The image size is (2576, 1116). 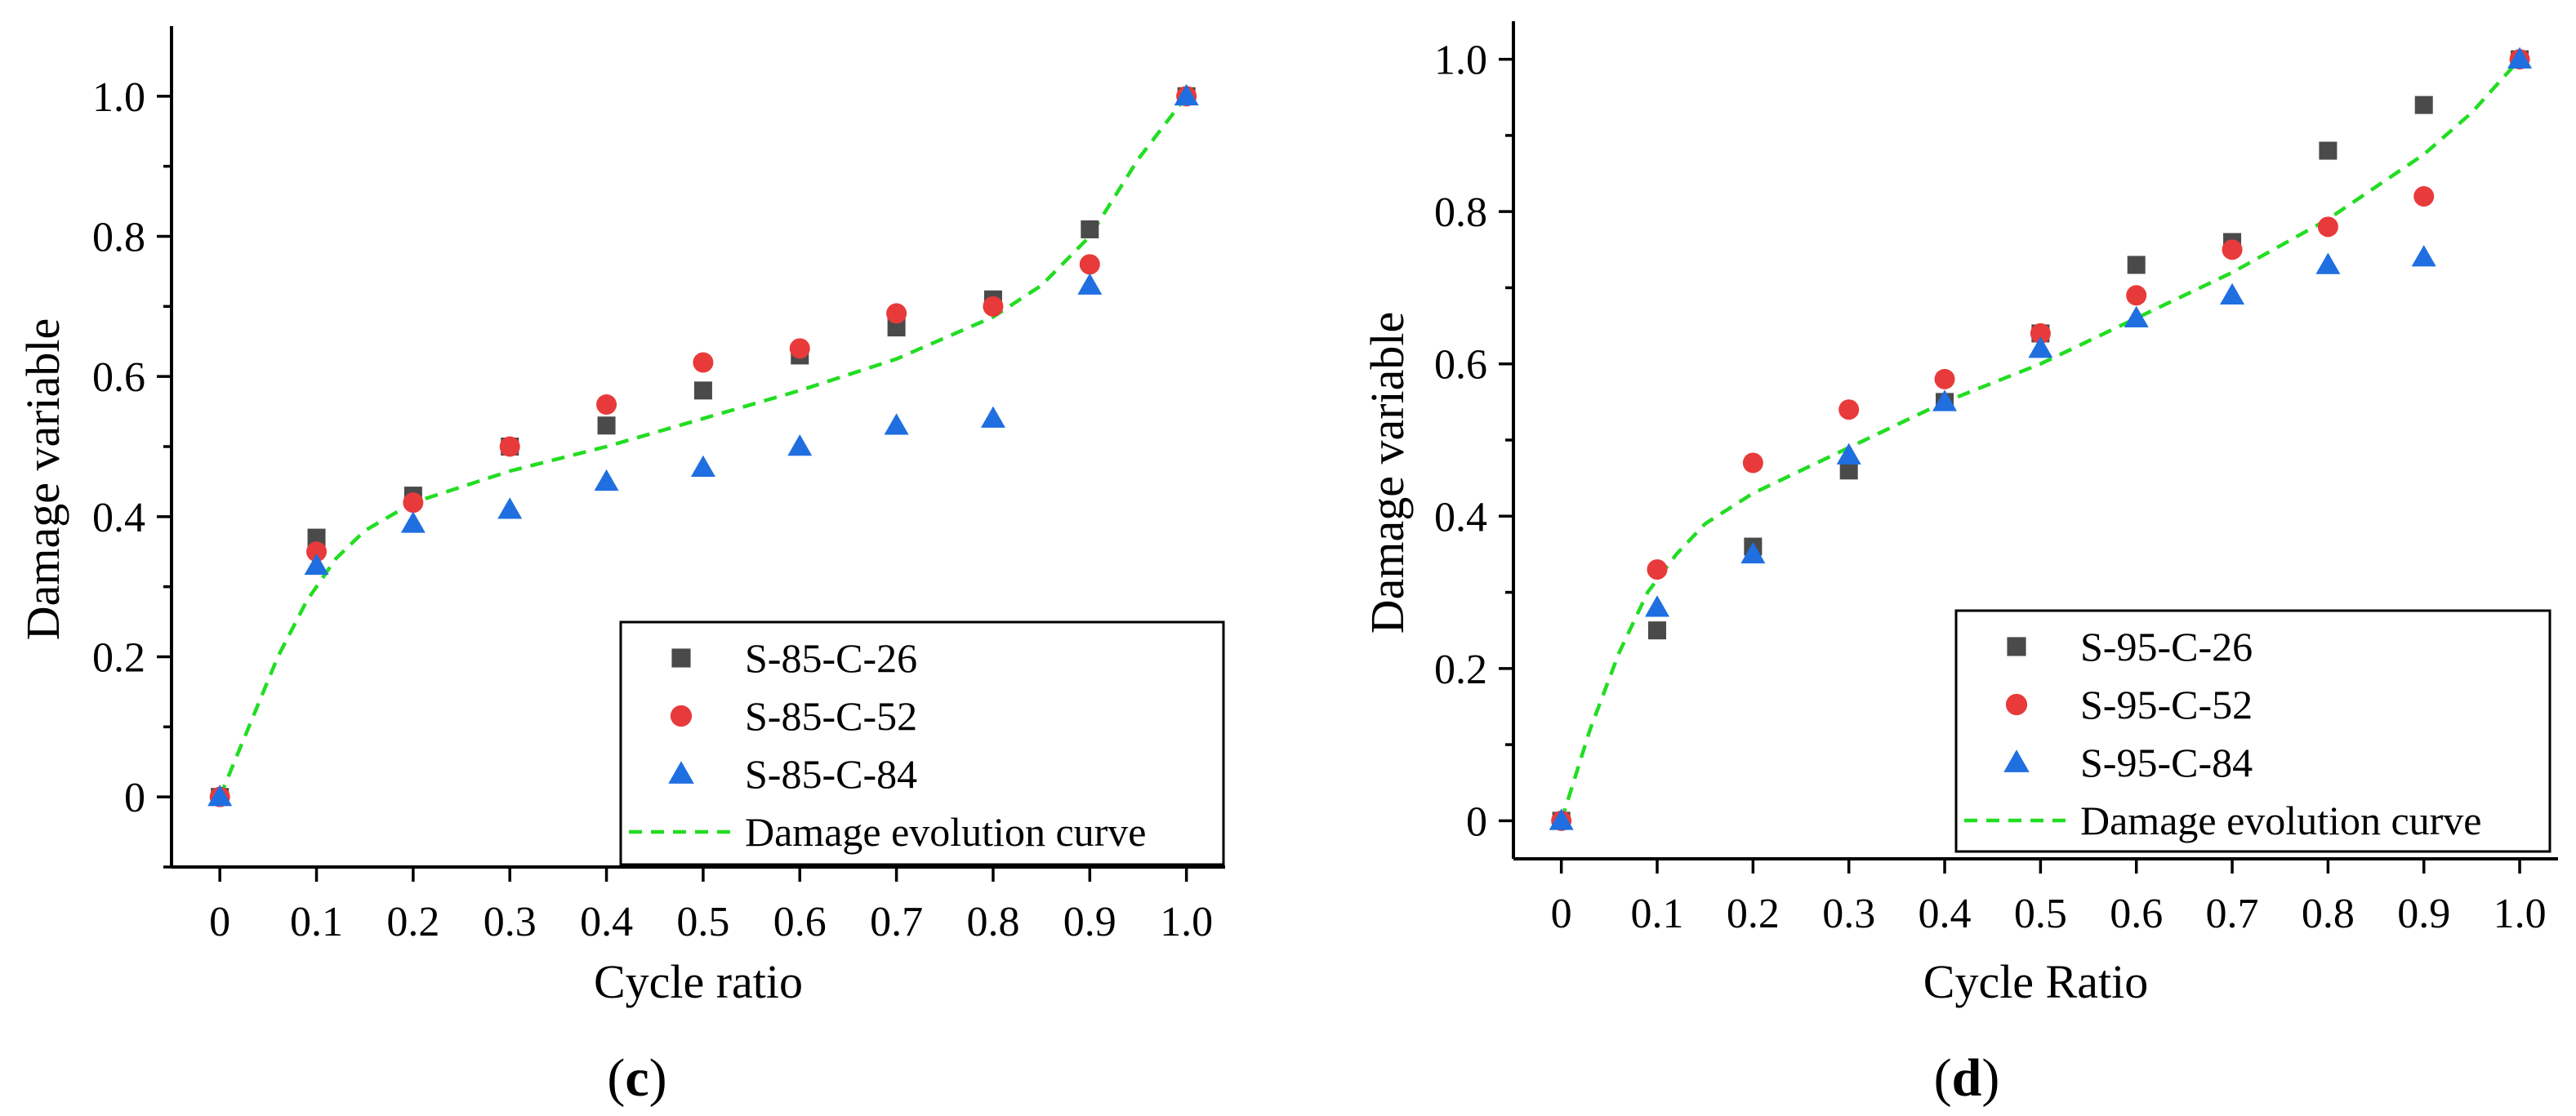 I want to click on legend-label: S-85-C-26, so click(x=831, y=658).